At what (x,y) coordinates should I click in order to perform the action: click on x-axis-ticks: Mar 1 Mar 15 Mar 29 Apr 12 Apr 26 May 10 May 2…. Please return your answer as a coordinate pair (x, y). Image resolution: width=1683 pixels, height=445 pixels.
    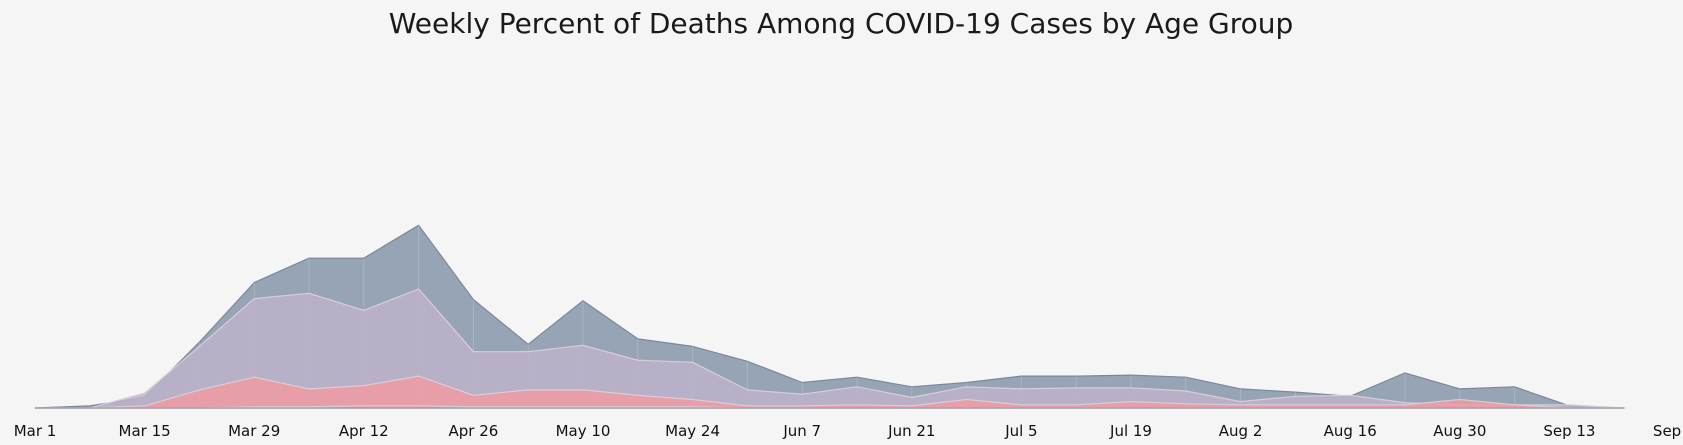
    Looking at the image, I should click on (848, 431).